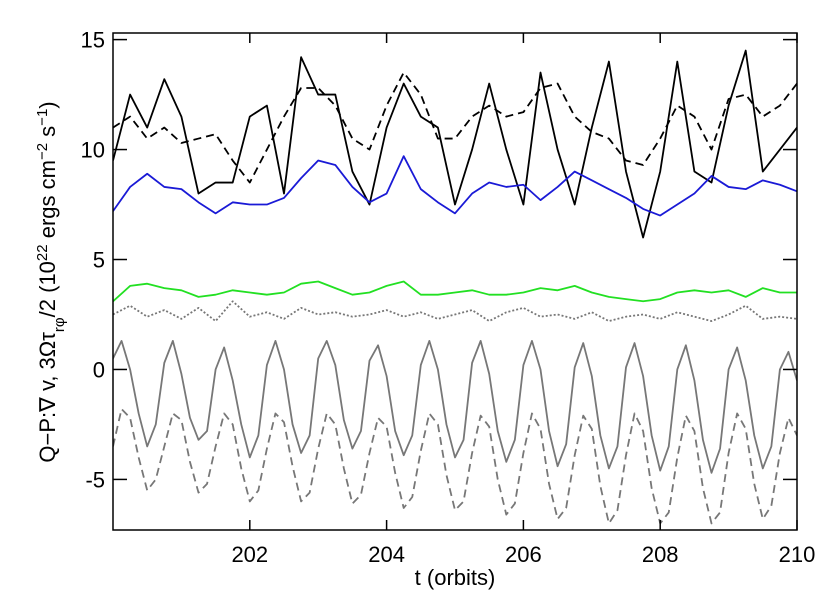  What do you see at coordinates (47, 289) in the screenshot?
I see `y-axis-label-part: /2 (10` at bounding box center [47, 289].